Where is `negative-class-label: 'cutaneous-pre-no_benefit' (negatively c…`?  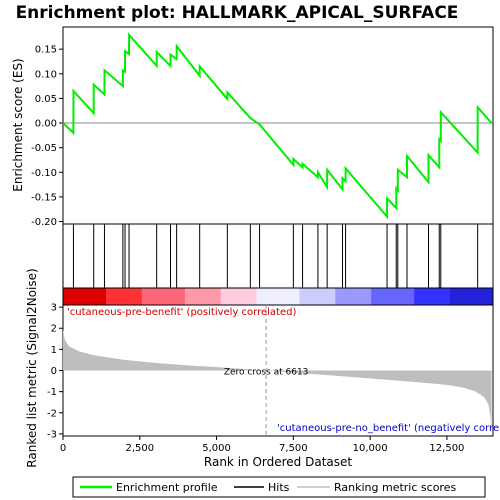
negative-class-label: 'cutaneous-pre-no_benefit' (negatively c… is located at coordinates (388, 428).